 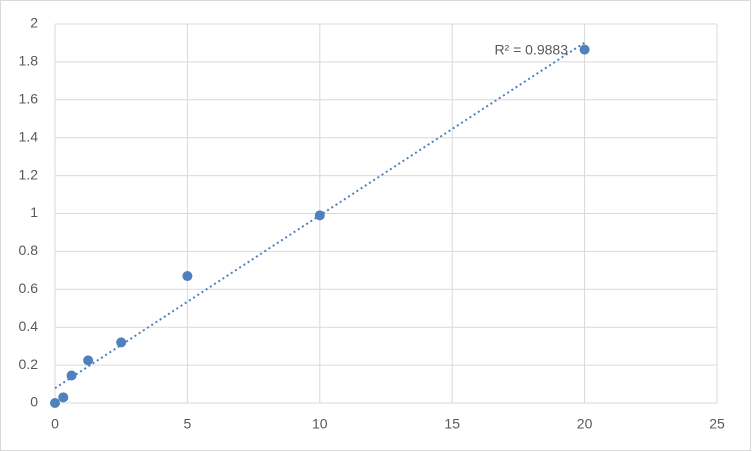 What do you see at coordinates (188, 424) in the screenshot?
I see `x-tick-label: 5` at bounding box center [188, 424].